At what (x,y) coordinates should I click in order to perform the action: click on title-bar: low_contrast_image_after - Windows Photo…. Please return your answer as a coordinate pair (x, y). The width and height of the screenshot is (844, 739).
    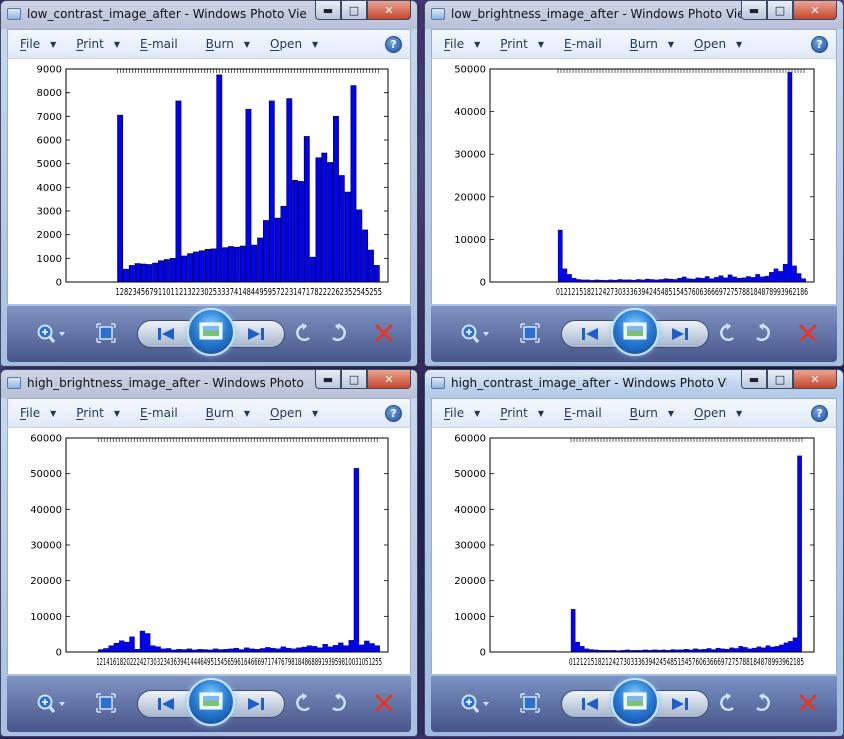
    Looking at the image, I should click on (209, 15).